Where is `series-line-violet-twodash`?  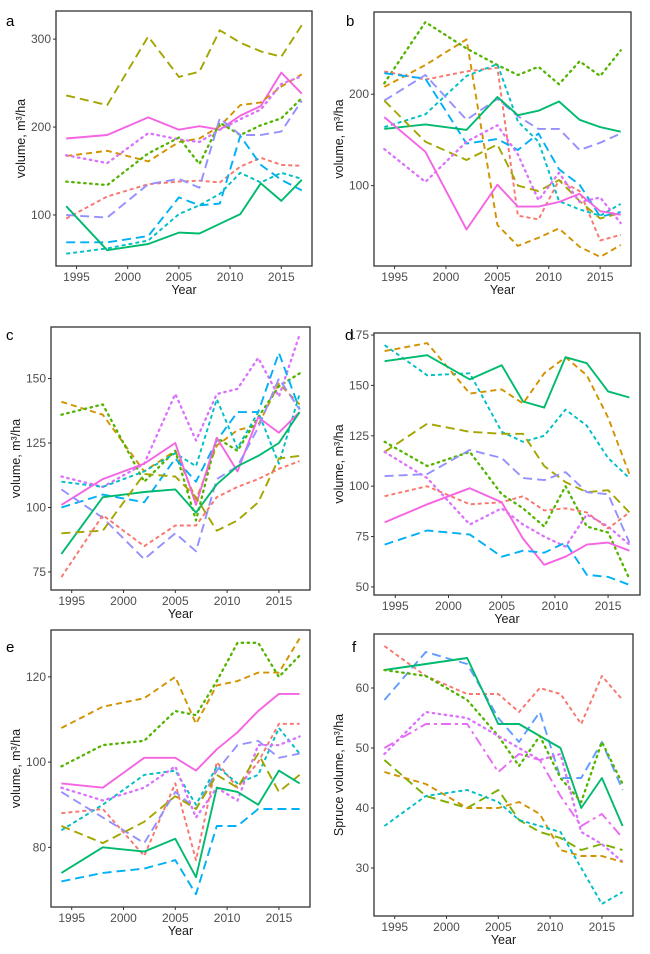
series-line-violet-twodash is located at coordinates (503, 781).